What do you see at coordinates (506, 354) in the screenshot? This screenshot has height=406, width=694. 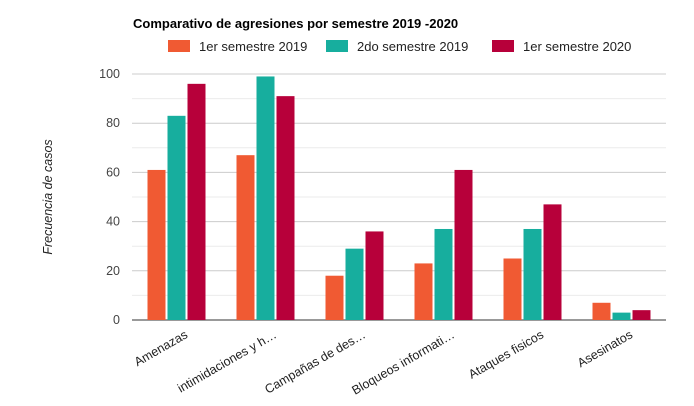 I see `x-tick-label: Ataques fisicos` at bounding box center [506, 354].